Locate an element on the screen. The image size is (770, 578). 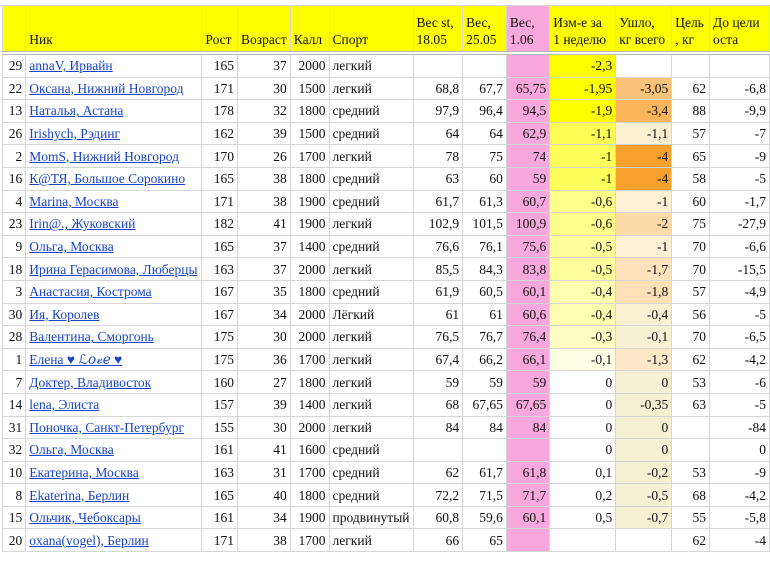
total-lost-cell: -2 is located at coordinates (644, 224).